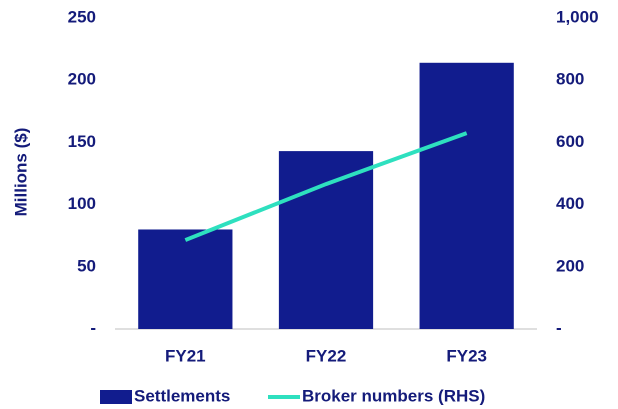 The height and width of the screenshot is (409, 618). I want to click on x-tick-label: FY21, so click(185, 355).